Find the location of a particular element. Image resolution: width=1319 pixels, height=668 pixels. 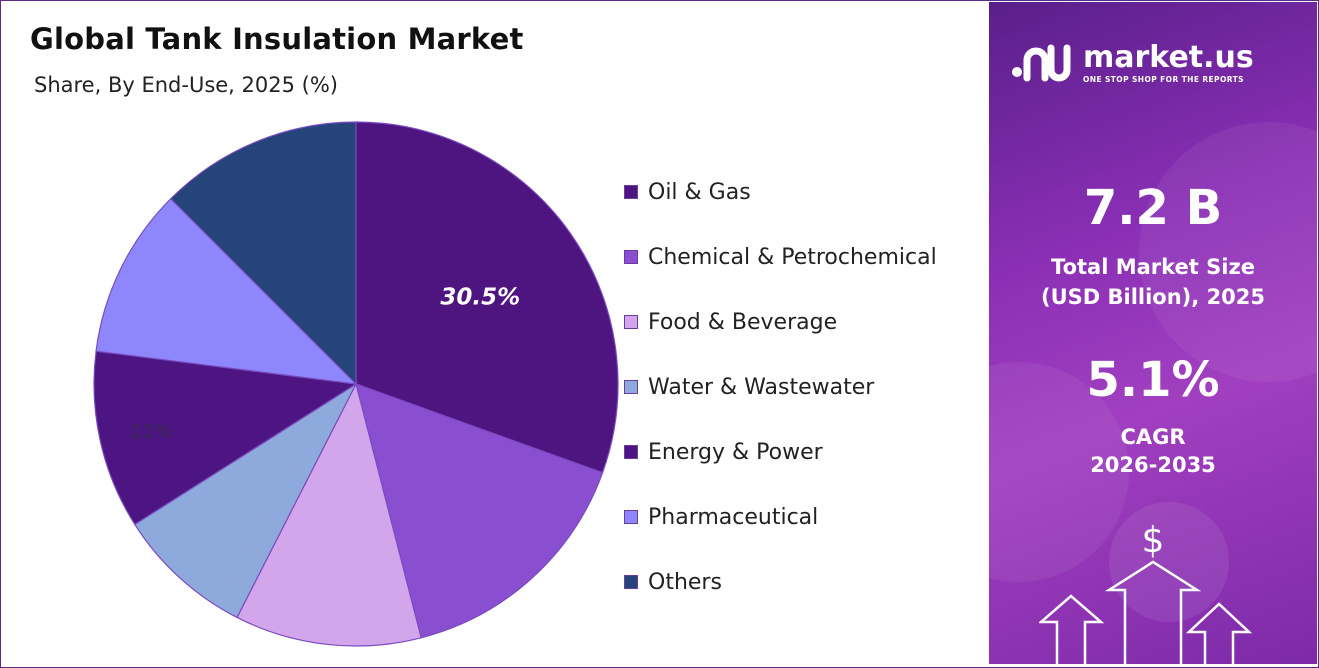

pie-slice-energy-and-power is located at coordinates (225, 438).